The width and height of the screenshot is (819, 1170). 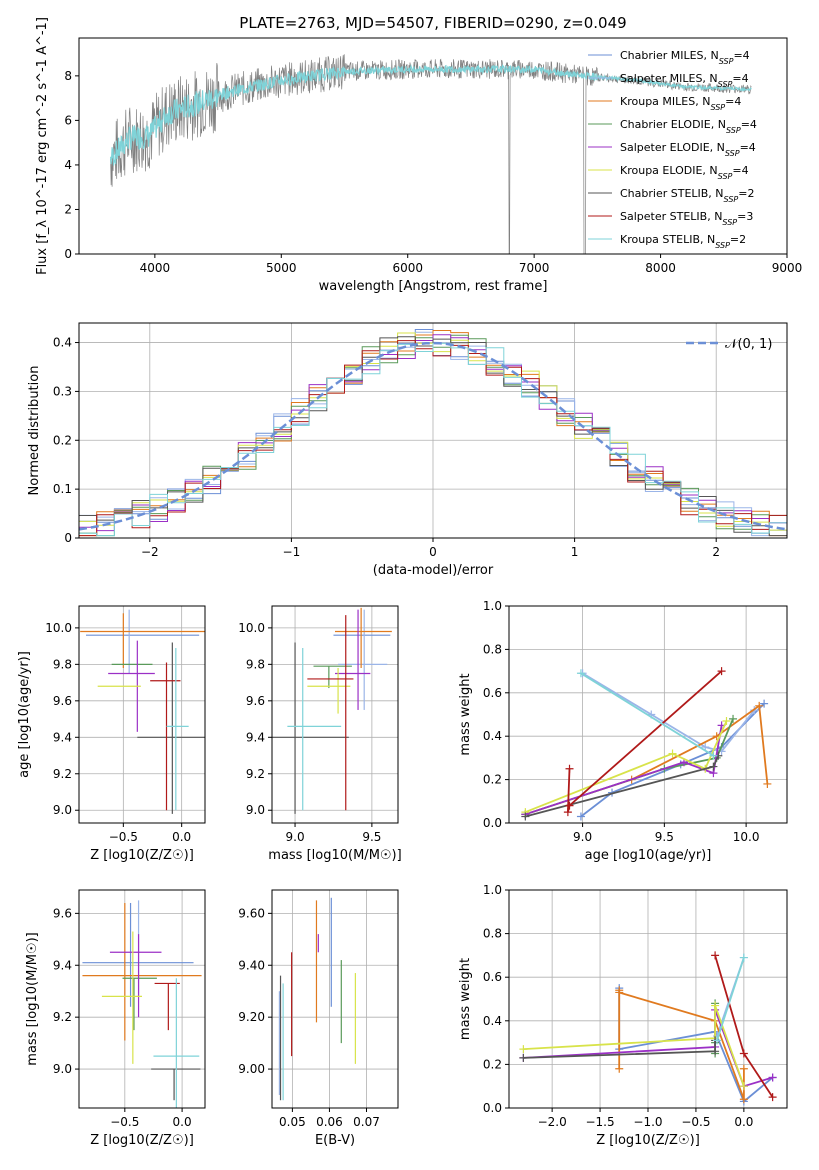 I want to click on x-tick-label: 10.0, so click(x=746, y=837).